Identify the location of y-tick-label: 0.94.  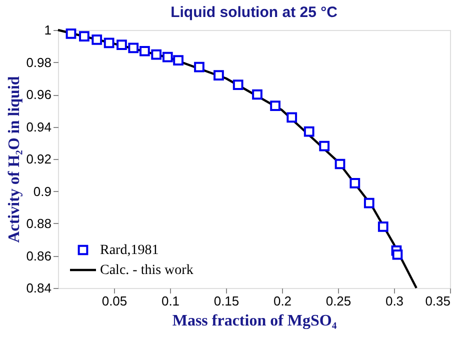
(39, 126).